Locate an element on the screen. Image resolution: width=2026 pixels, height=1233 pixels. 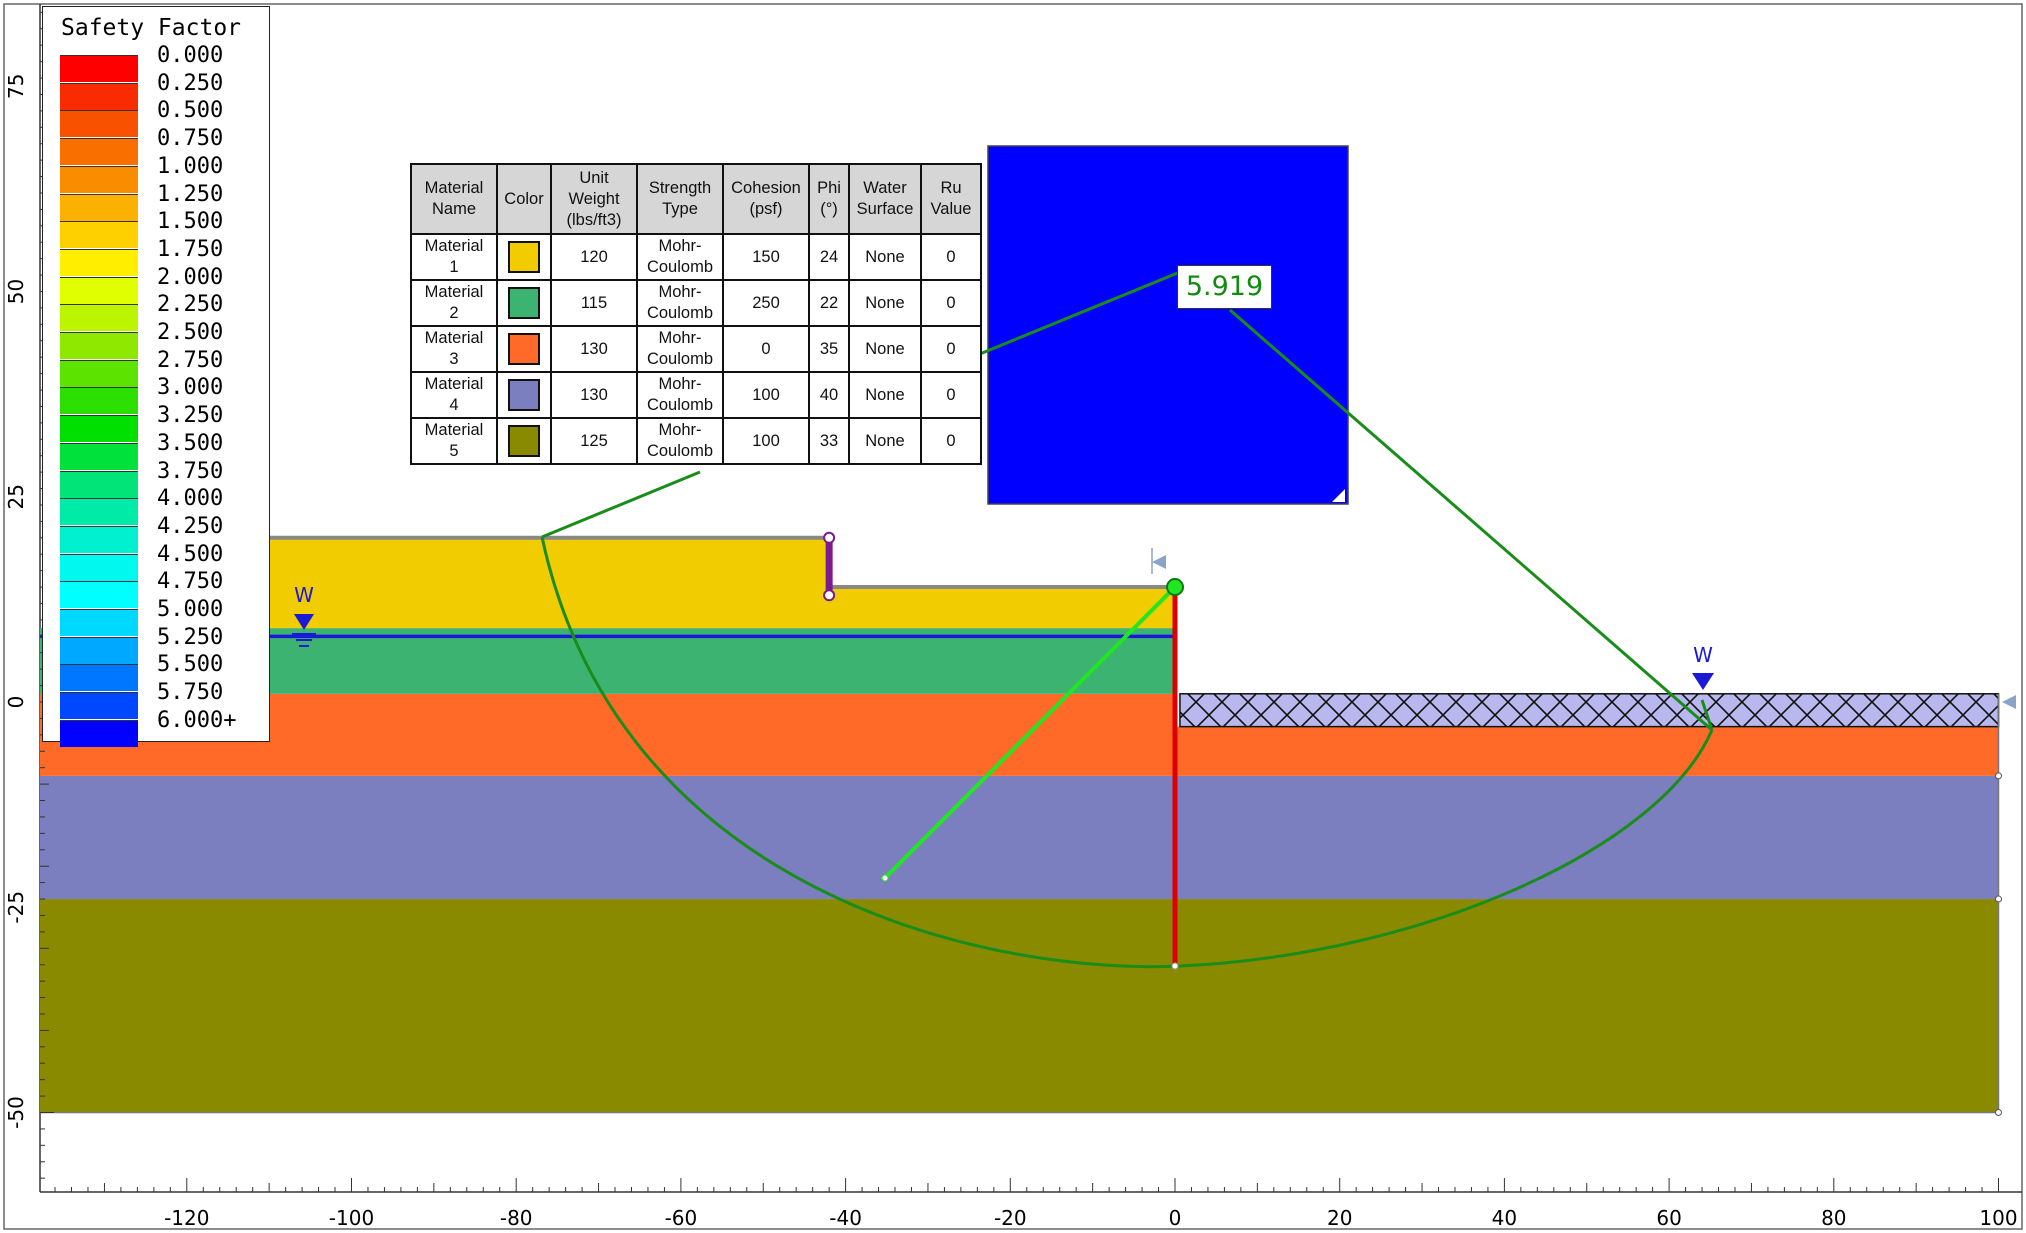
x-tick-label: 40 is located at coordinates (1504, 1218).